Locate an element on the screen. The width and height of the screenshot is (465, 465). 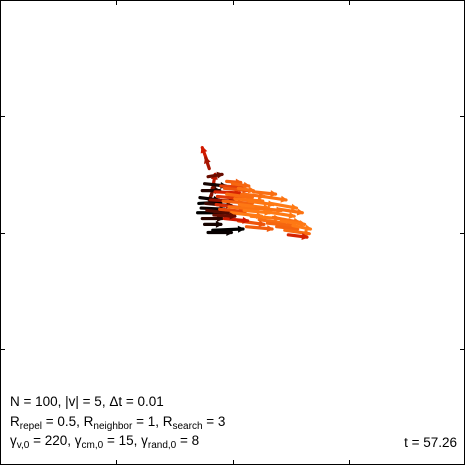
params-line-2: Rrepel = 0.5, Rneighbor = 1, Rsearch = 3 is located at coordinates (118, 422).